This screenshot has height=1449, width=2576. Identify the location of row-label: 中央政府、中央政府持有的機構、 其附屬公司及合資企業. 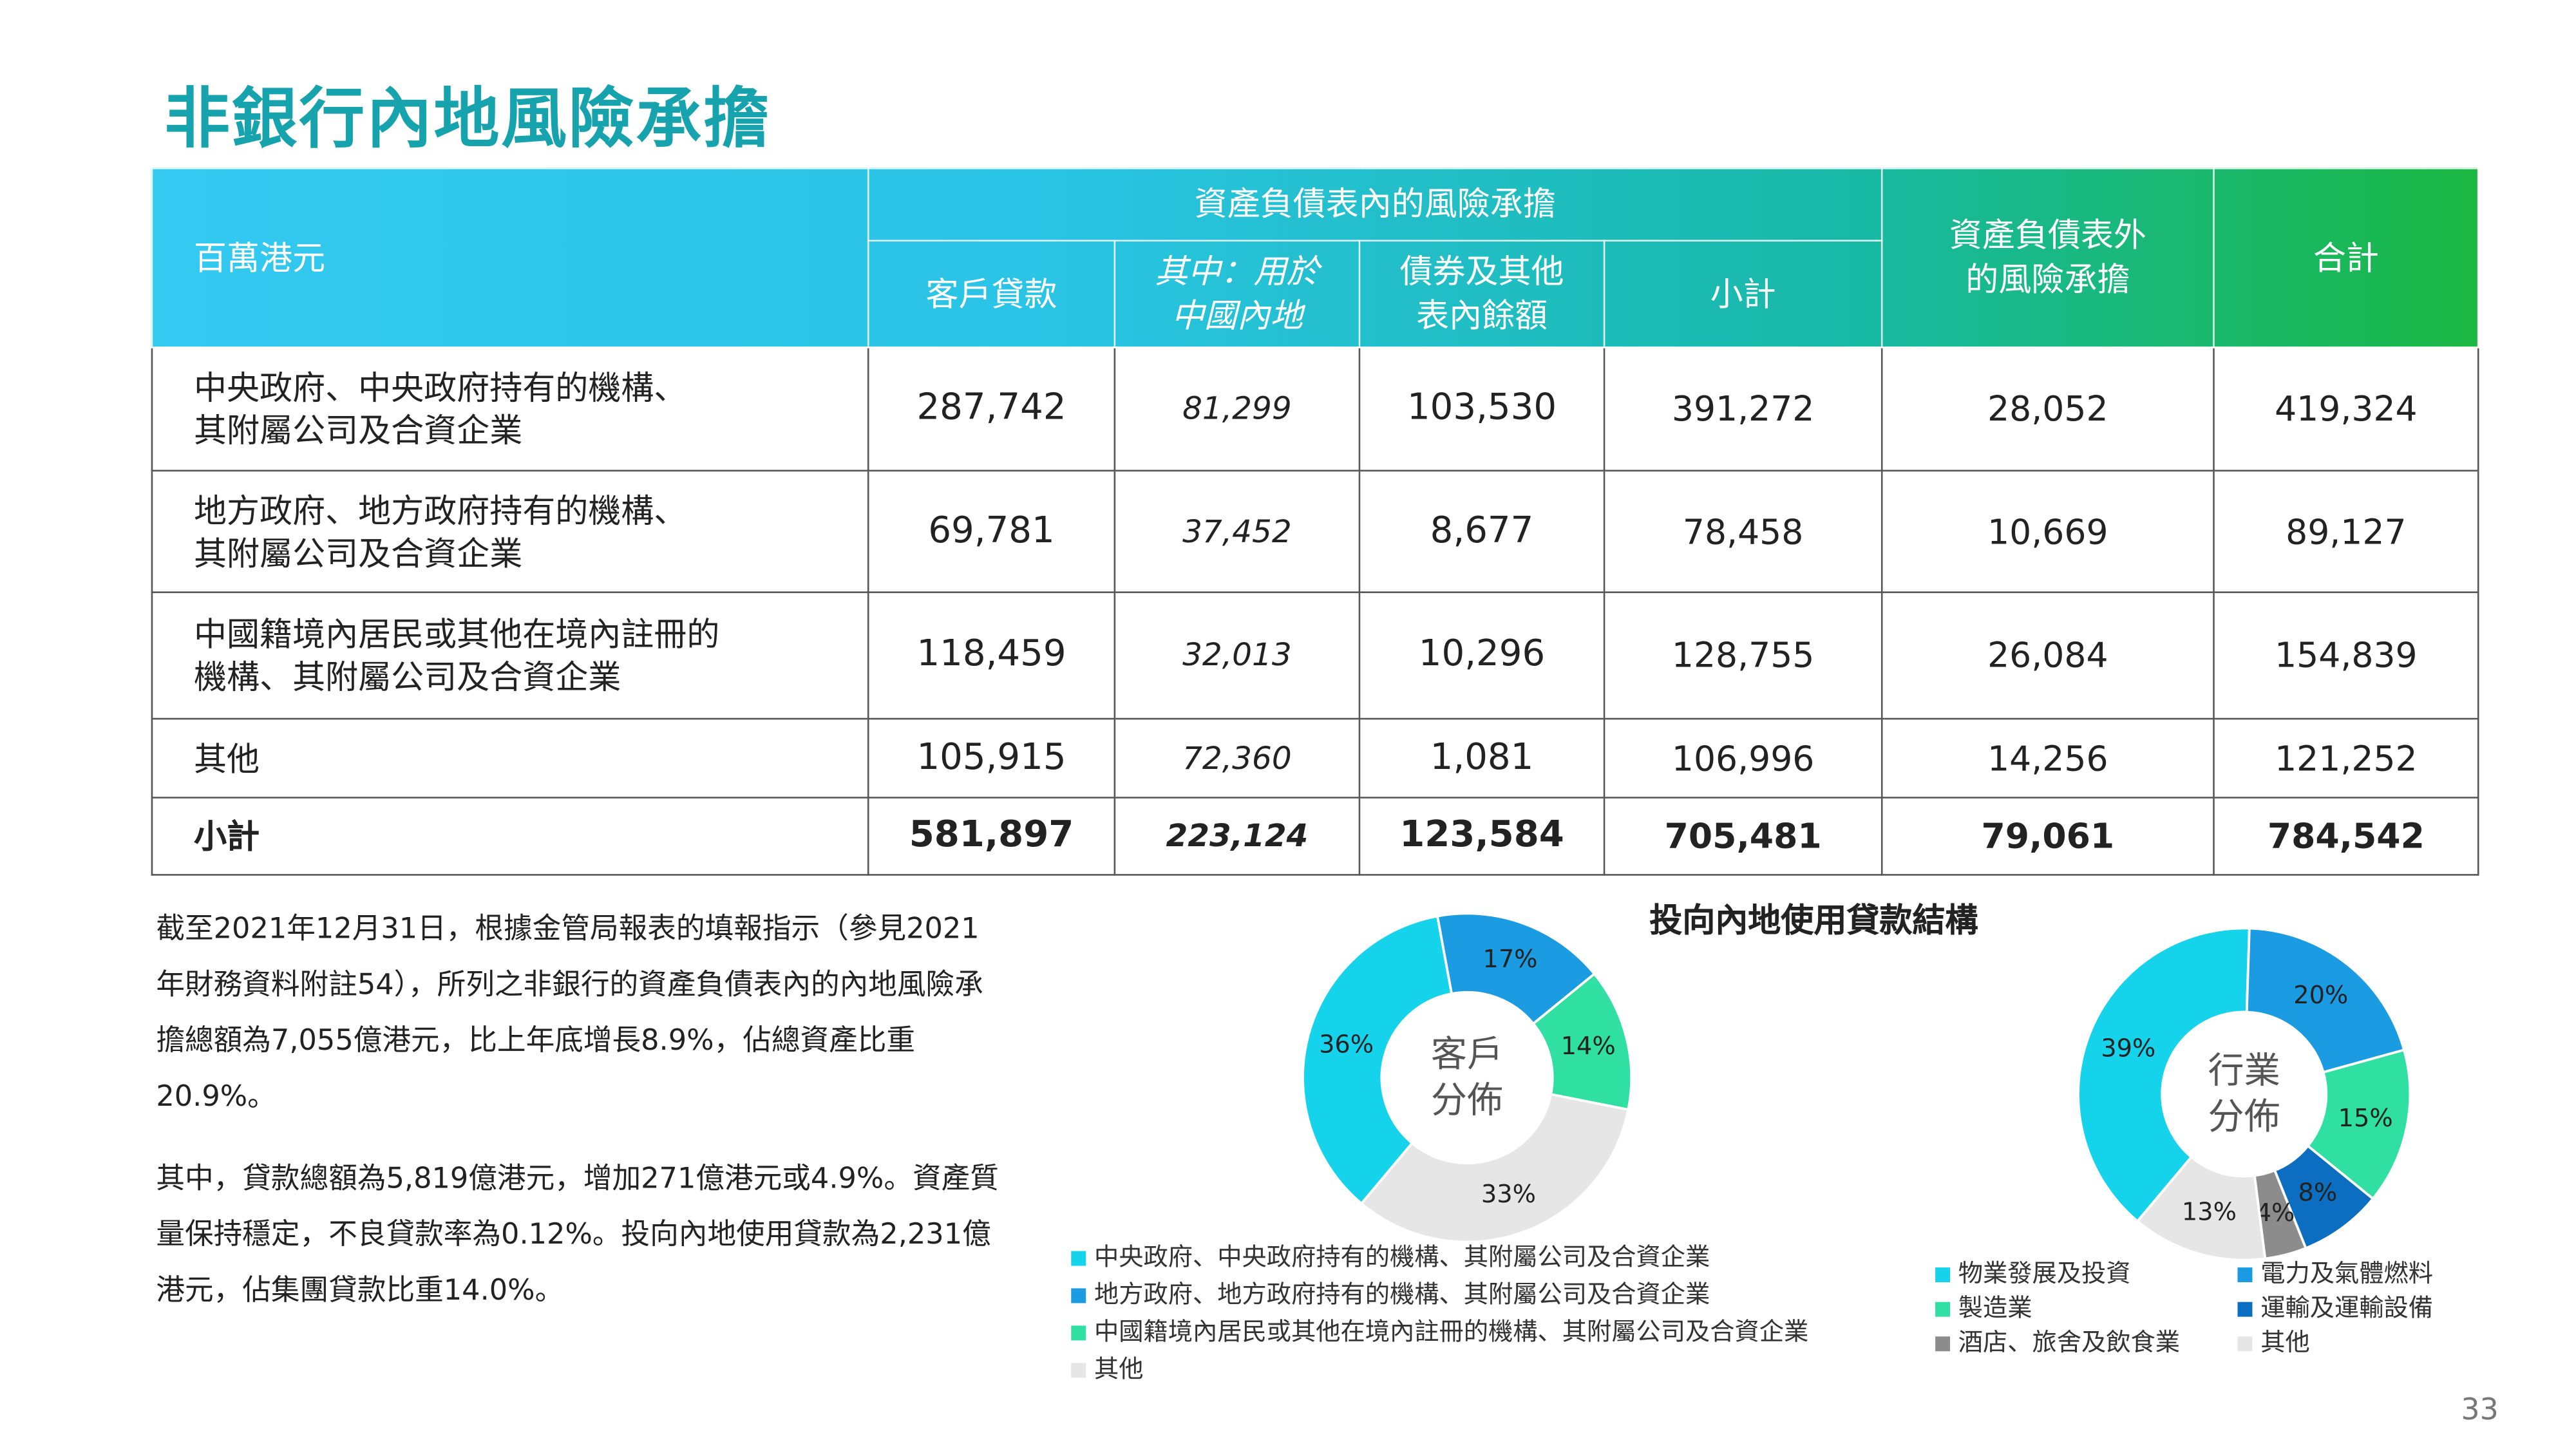
(510, 409).